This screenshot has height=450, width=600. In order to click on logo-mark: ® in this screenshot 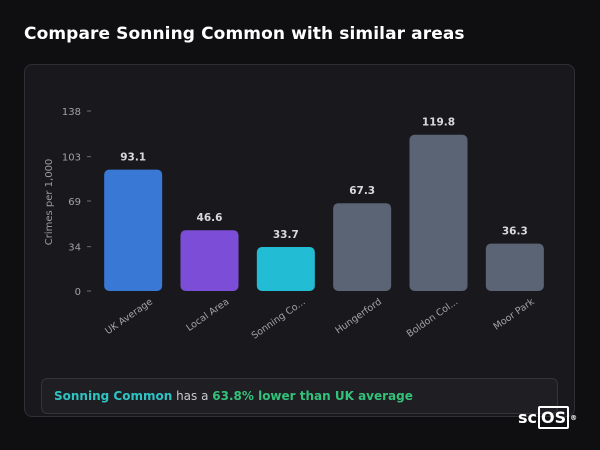, I will do `click(574, 418)`.